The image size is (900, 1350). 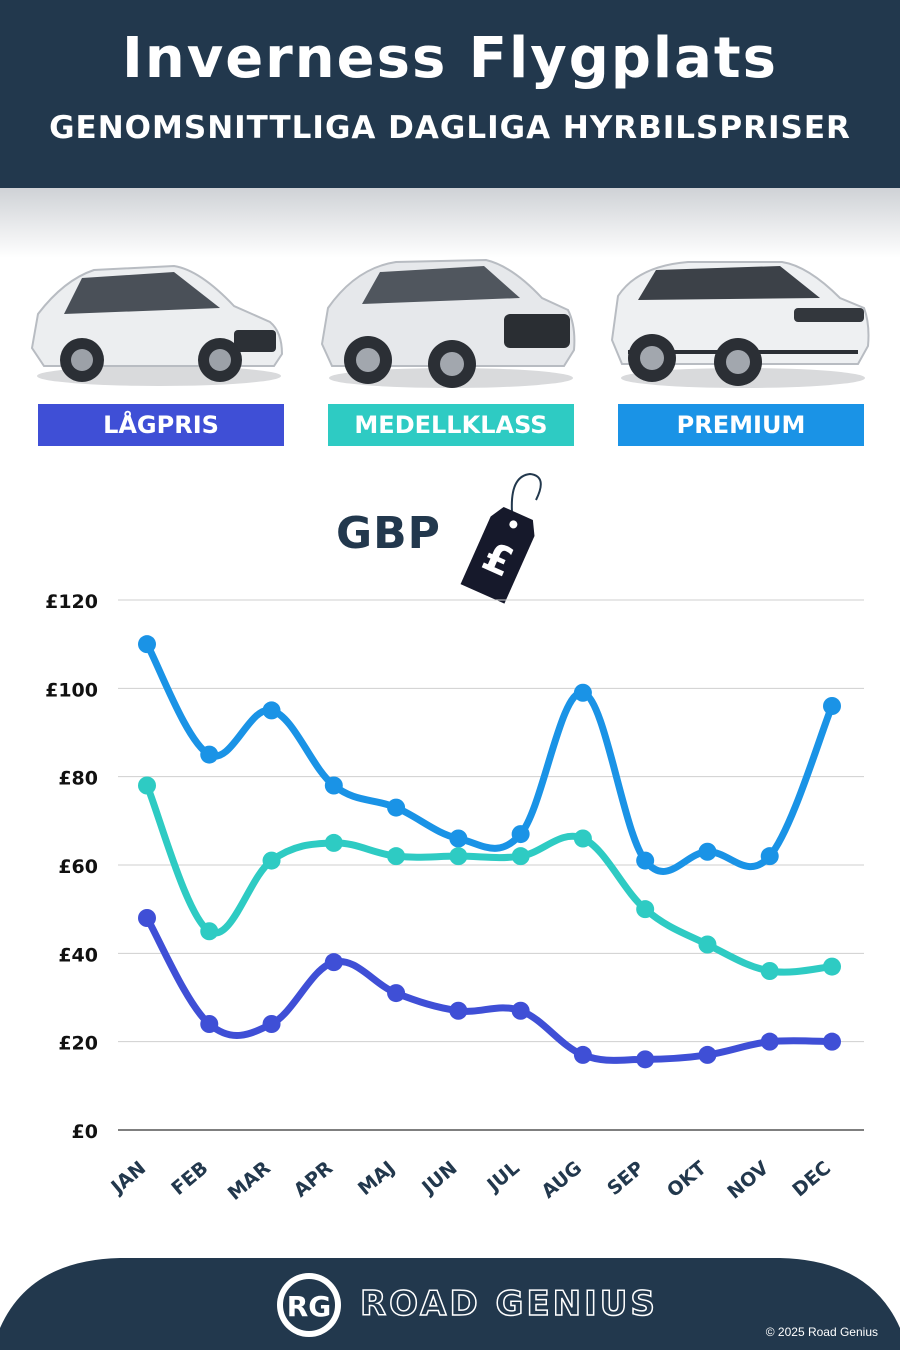 I want to click on x-tick-label: JAN, so click(x=128, y=1178).